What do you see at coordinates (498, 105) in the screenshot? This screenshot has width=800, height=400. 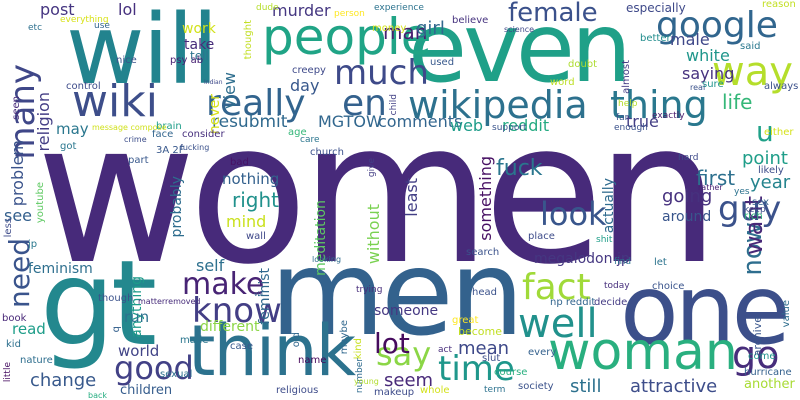 I see `word: wikipedia` at bounding box center [498, 105].